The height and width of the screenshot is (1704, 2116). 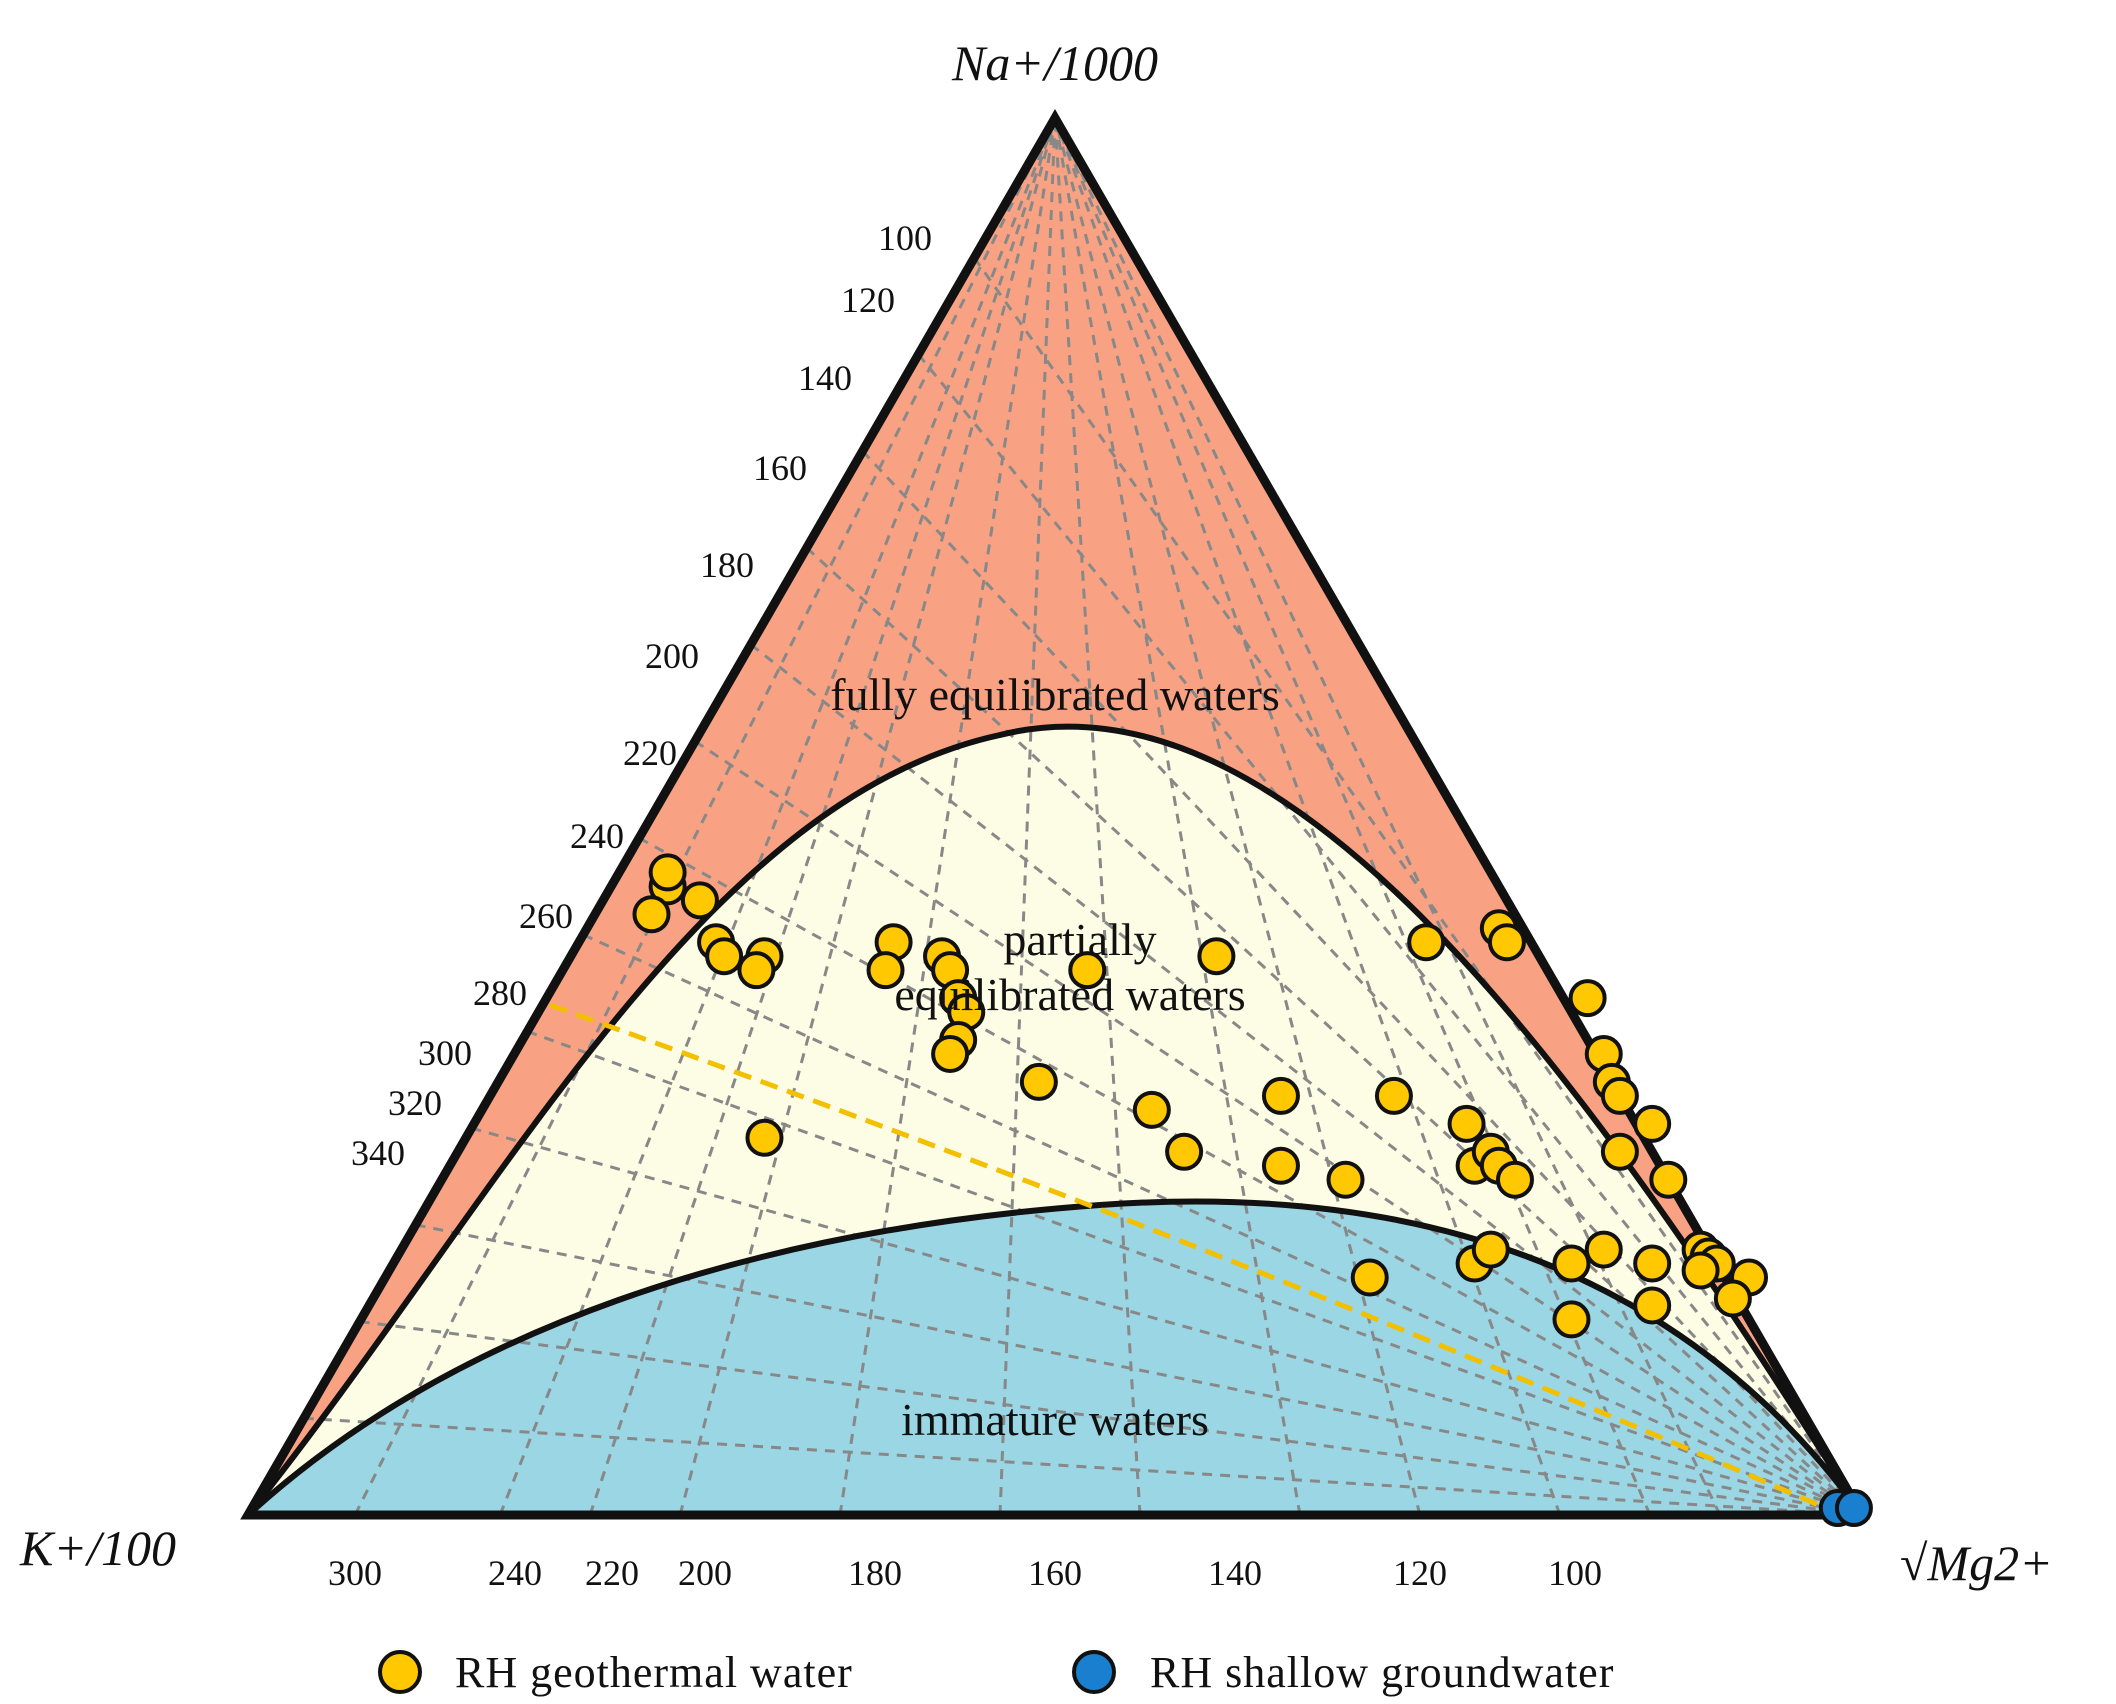 I want to click on bottom-tick-label: 100, so click(x=1575, y=1573).